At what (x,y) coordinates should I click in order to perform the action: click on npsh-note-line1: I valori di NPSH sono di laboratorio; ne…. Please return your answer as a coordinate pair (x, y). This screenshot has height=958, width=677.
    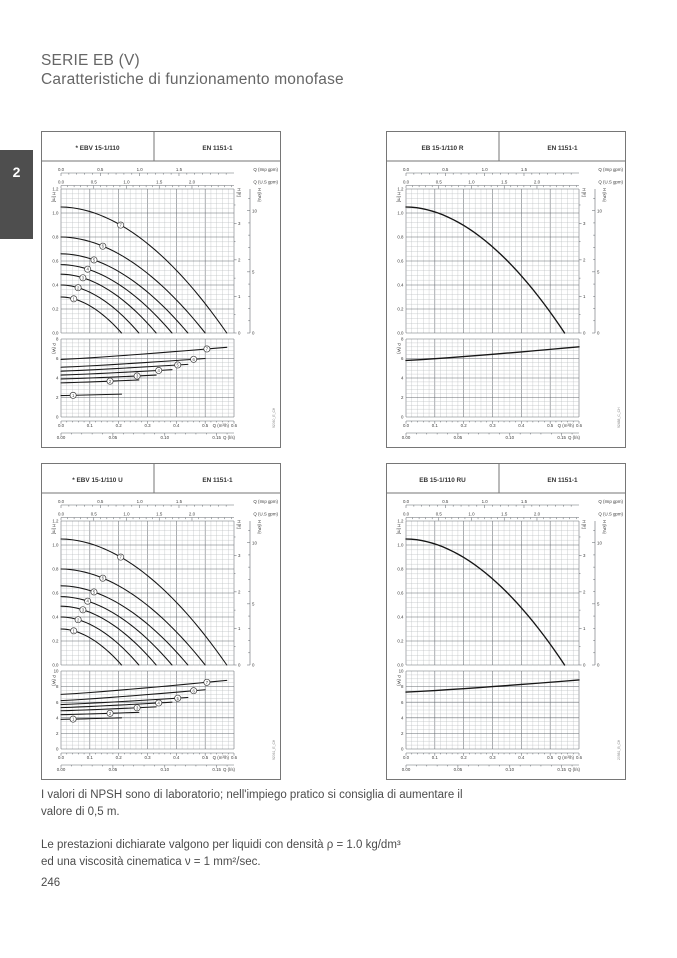
    Looking at the image, I should click on (252, 795).